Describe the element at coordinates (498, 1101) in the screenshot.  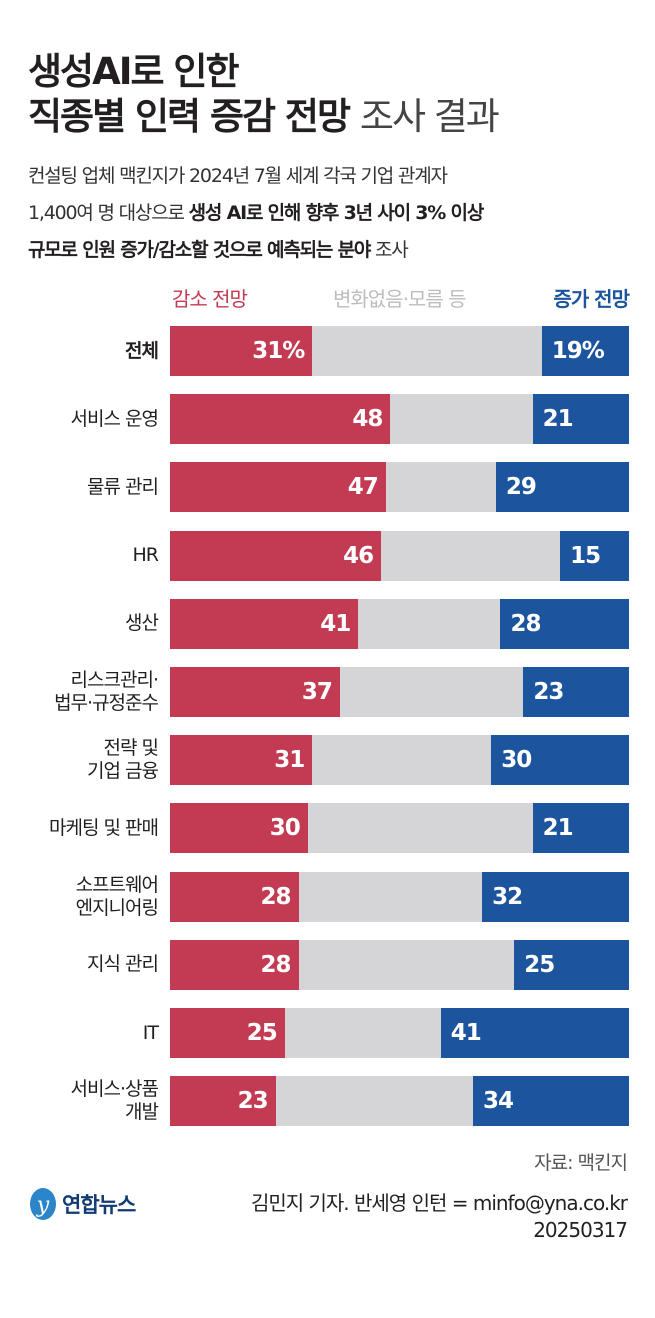
I see `value-increase: 34` at that location.